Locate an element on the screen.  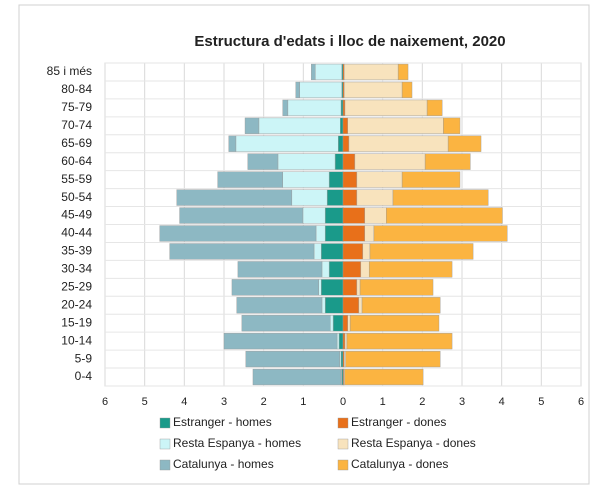
y-tick-label: 55-59 is located at coordinates (76, 179).